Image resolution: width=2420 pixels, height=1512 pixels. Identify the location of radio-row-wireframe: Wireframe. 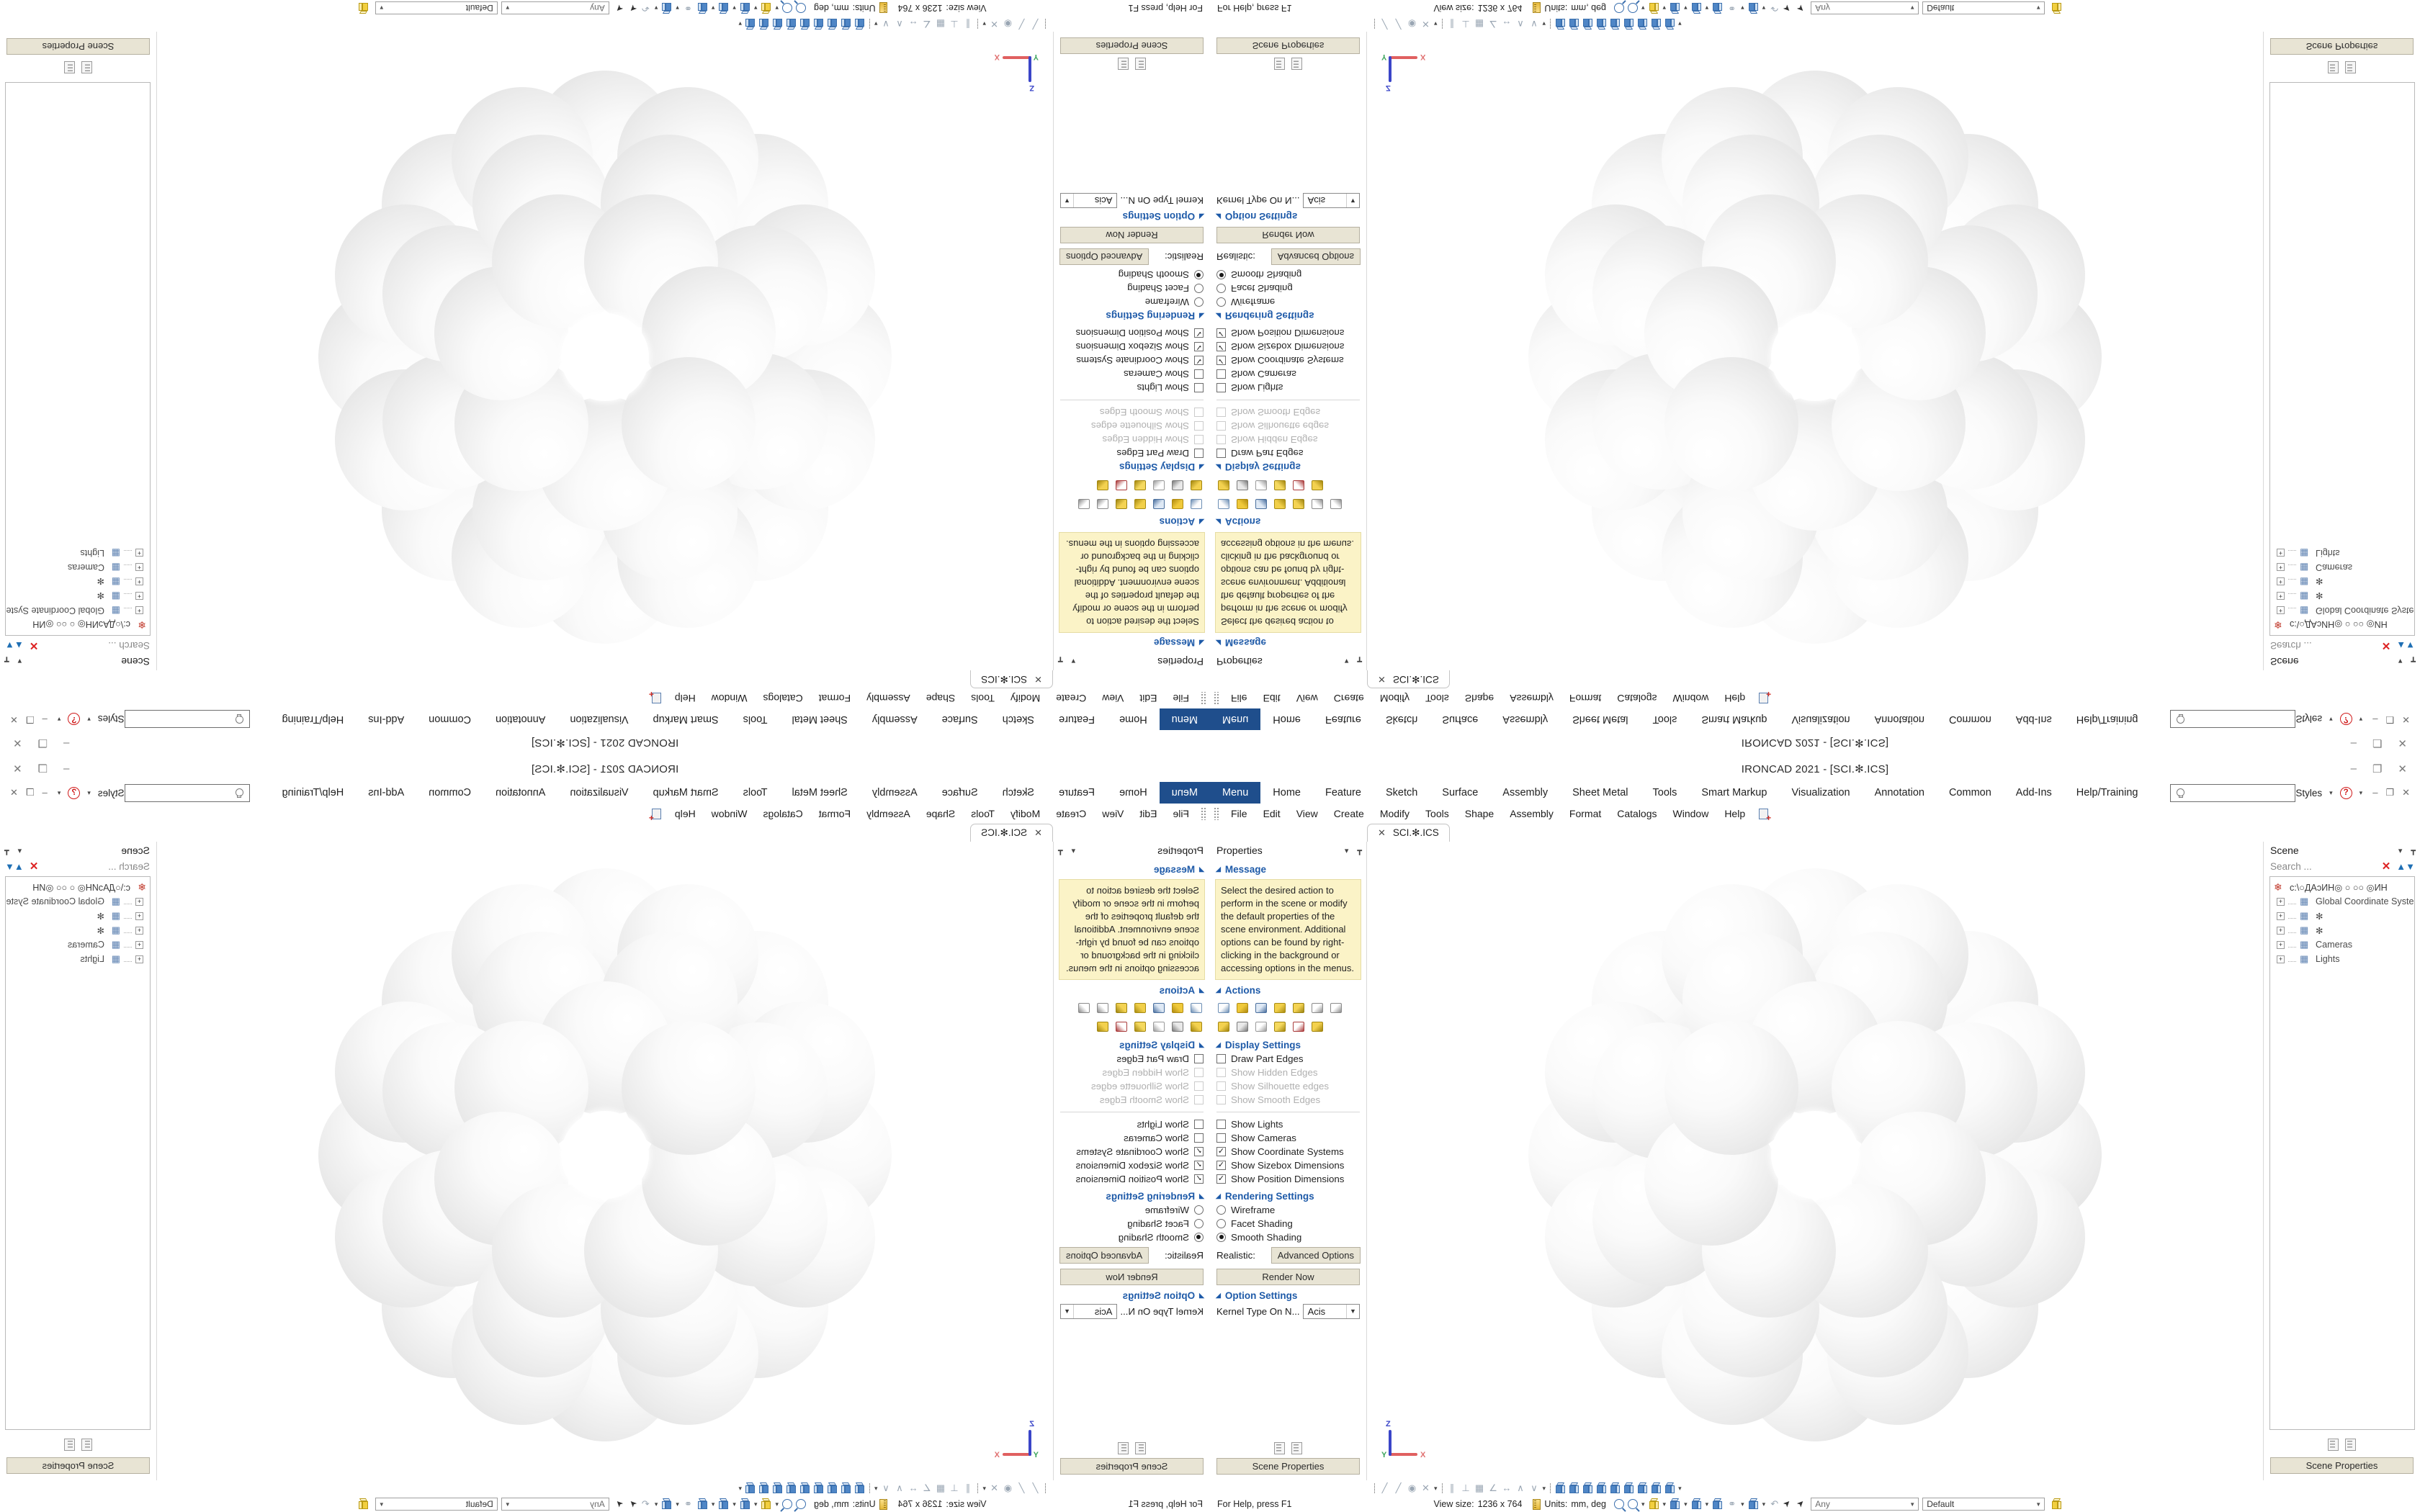
(1132, 302).